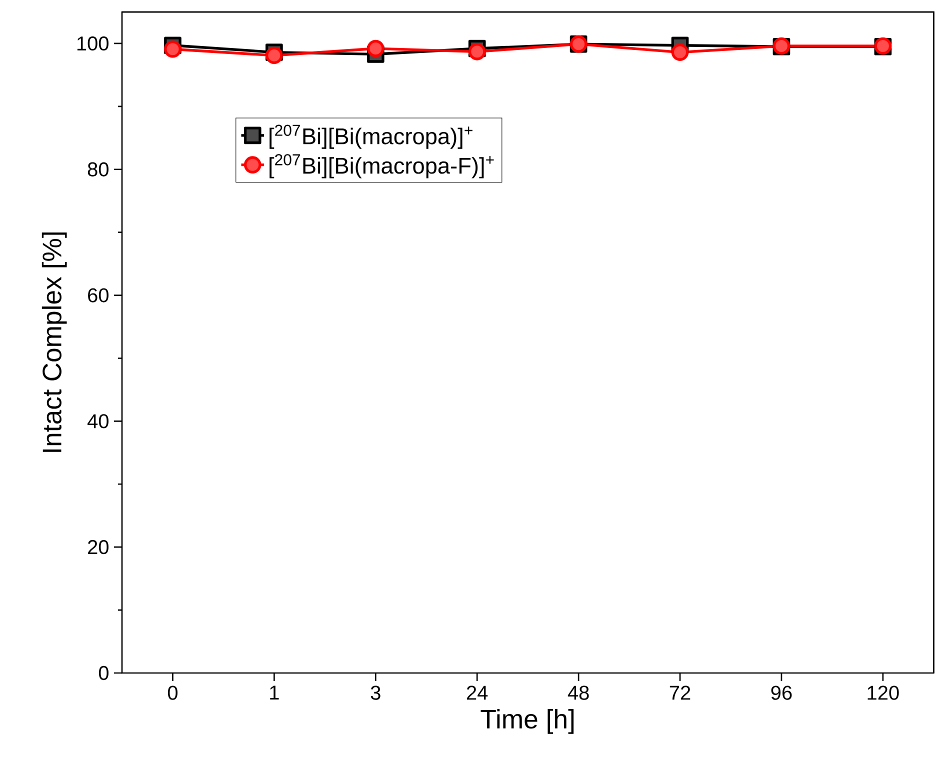  Describe the element at coordinates (98, 295) in the screenshot. I see `y-tick-label: 60` at that location.